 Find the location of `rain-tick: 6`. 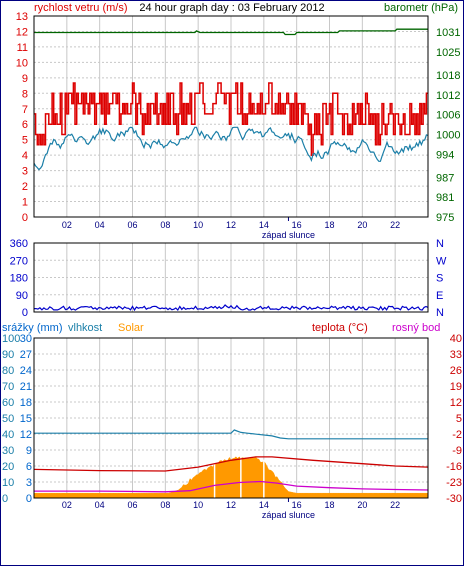

rain-tick: 6 is located at coordinates (29, 467).